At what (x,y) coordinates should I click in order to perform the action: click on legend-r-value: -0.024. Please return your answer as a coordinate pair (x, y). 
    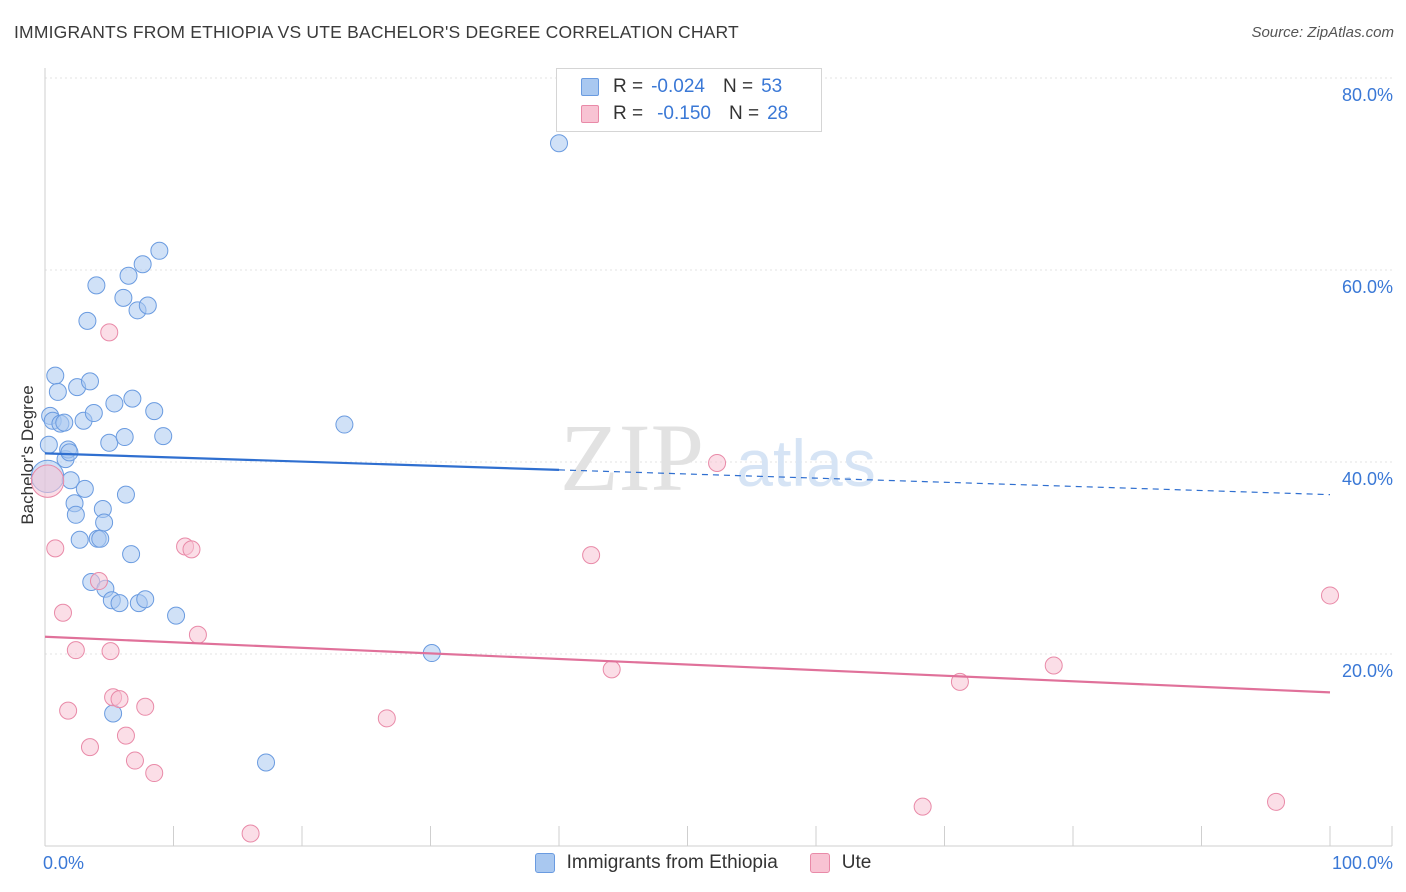
    Looking at the image, I should click on (678, 86).